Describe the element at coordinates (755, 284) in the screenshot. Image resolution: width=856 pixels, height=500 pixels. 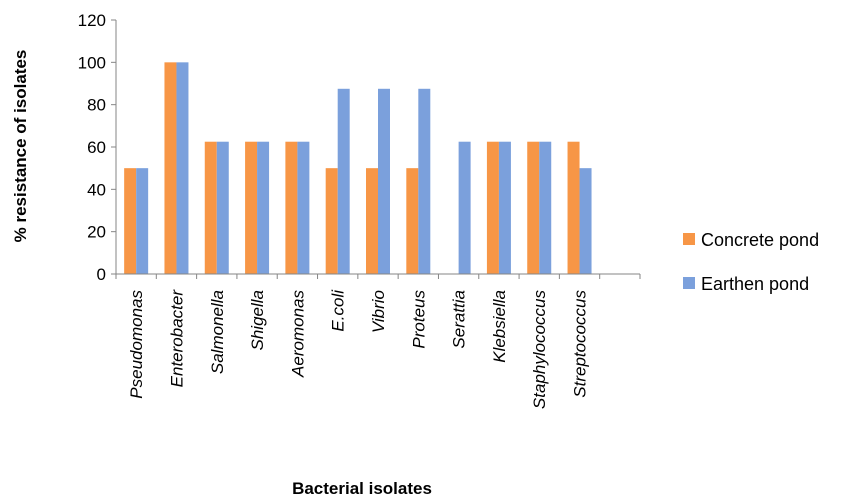
I see `legend-label-earthen-pond: Earthen pond` at that location.